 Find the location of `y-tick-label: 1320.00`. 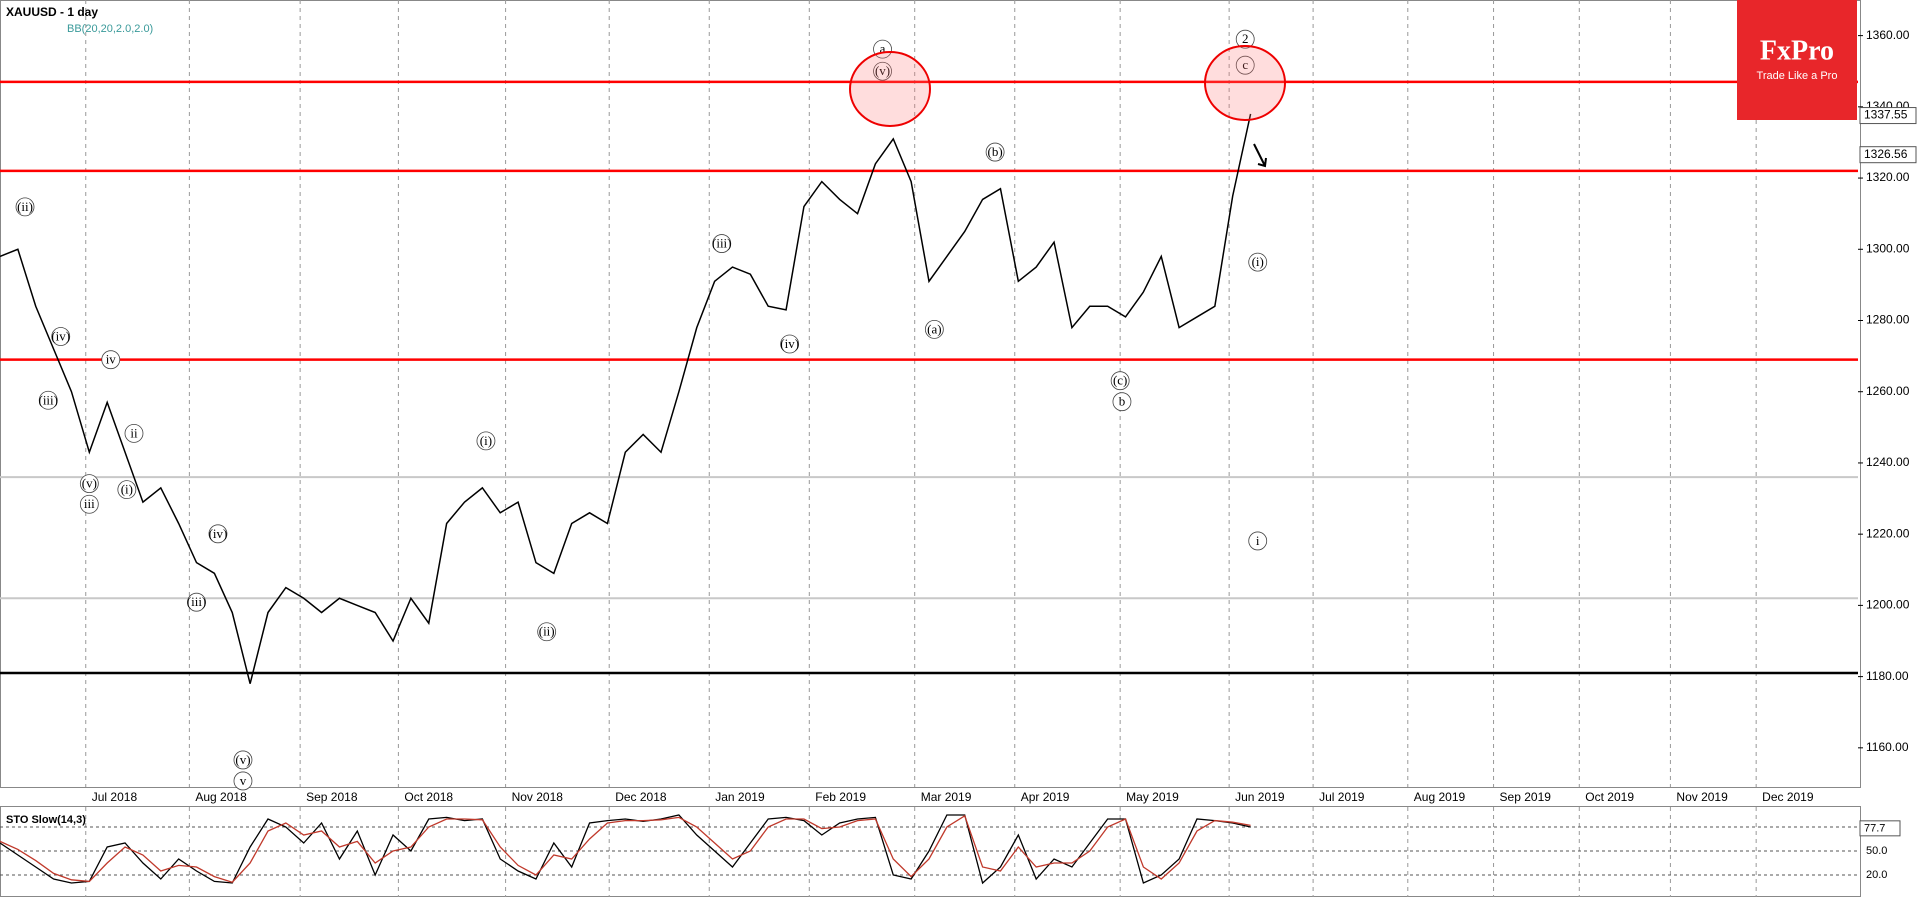

y-tick-label: 1320.00 is located at coordinates (1888, 177).